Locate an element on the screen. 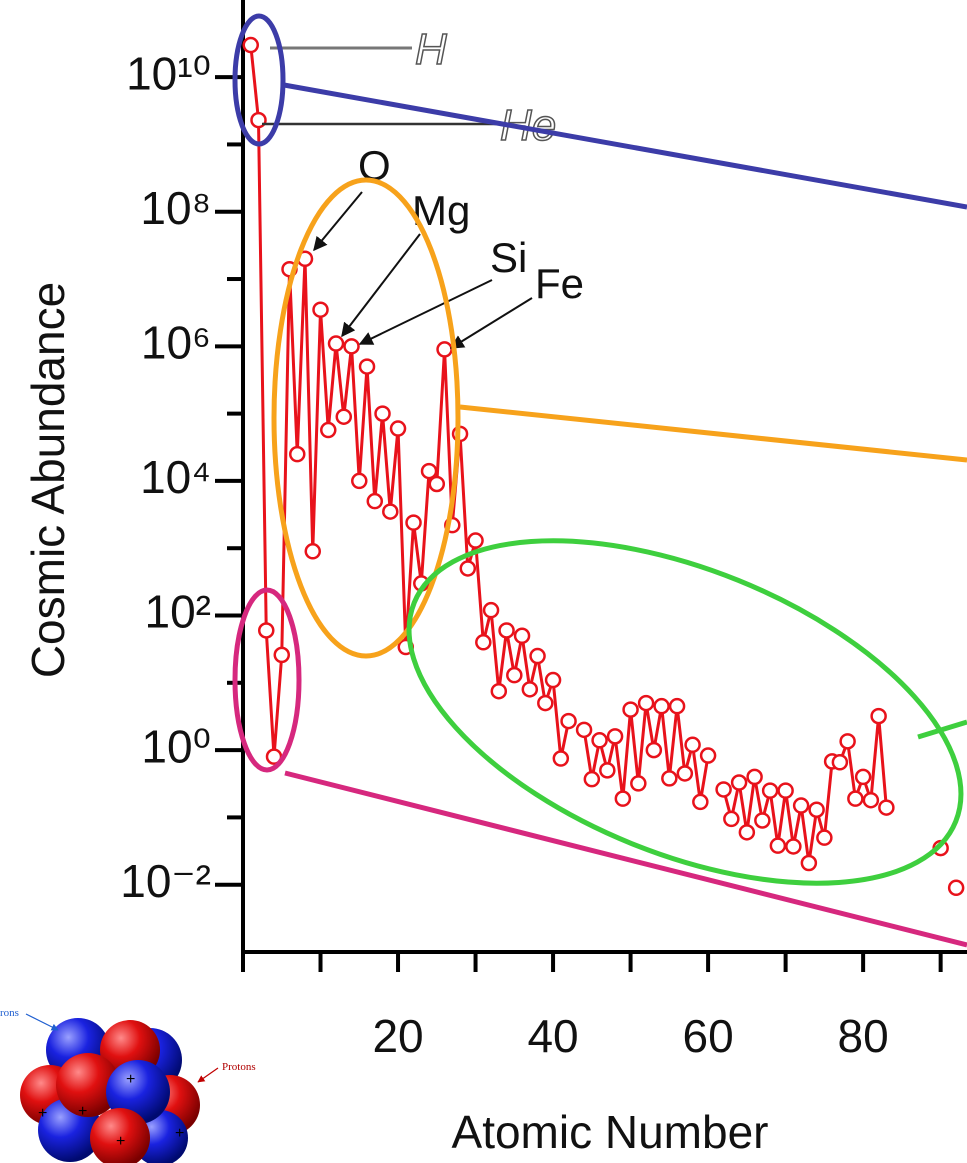 The height and width of the screenshot is (1163, 967). annotation: Si is located at coordinates (508, 257).